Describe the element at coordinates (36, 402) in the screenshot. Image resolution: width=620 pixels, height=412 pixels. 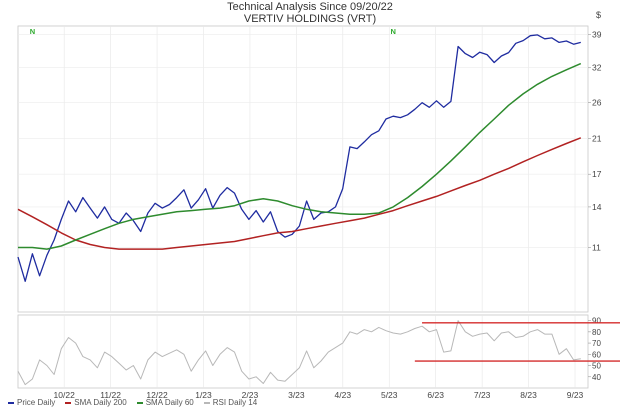
I see `legend-label: Price Daily` at that location.